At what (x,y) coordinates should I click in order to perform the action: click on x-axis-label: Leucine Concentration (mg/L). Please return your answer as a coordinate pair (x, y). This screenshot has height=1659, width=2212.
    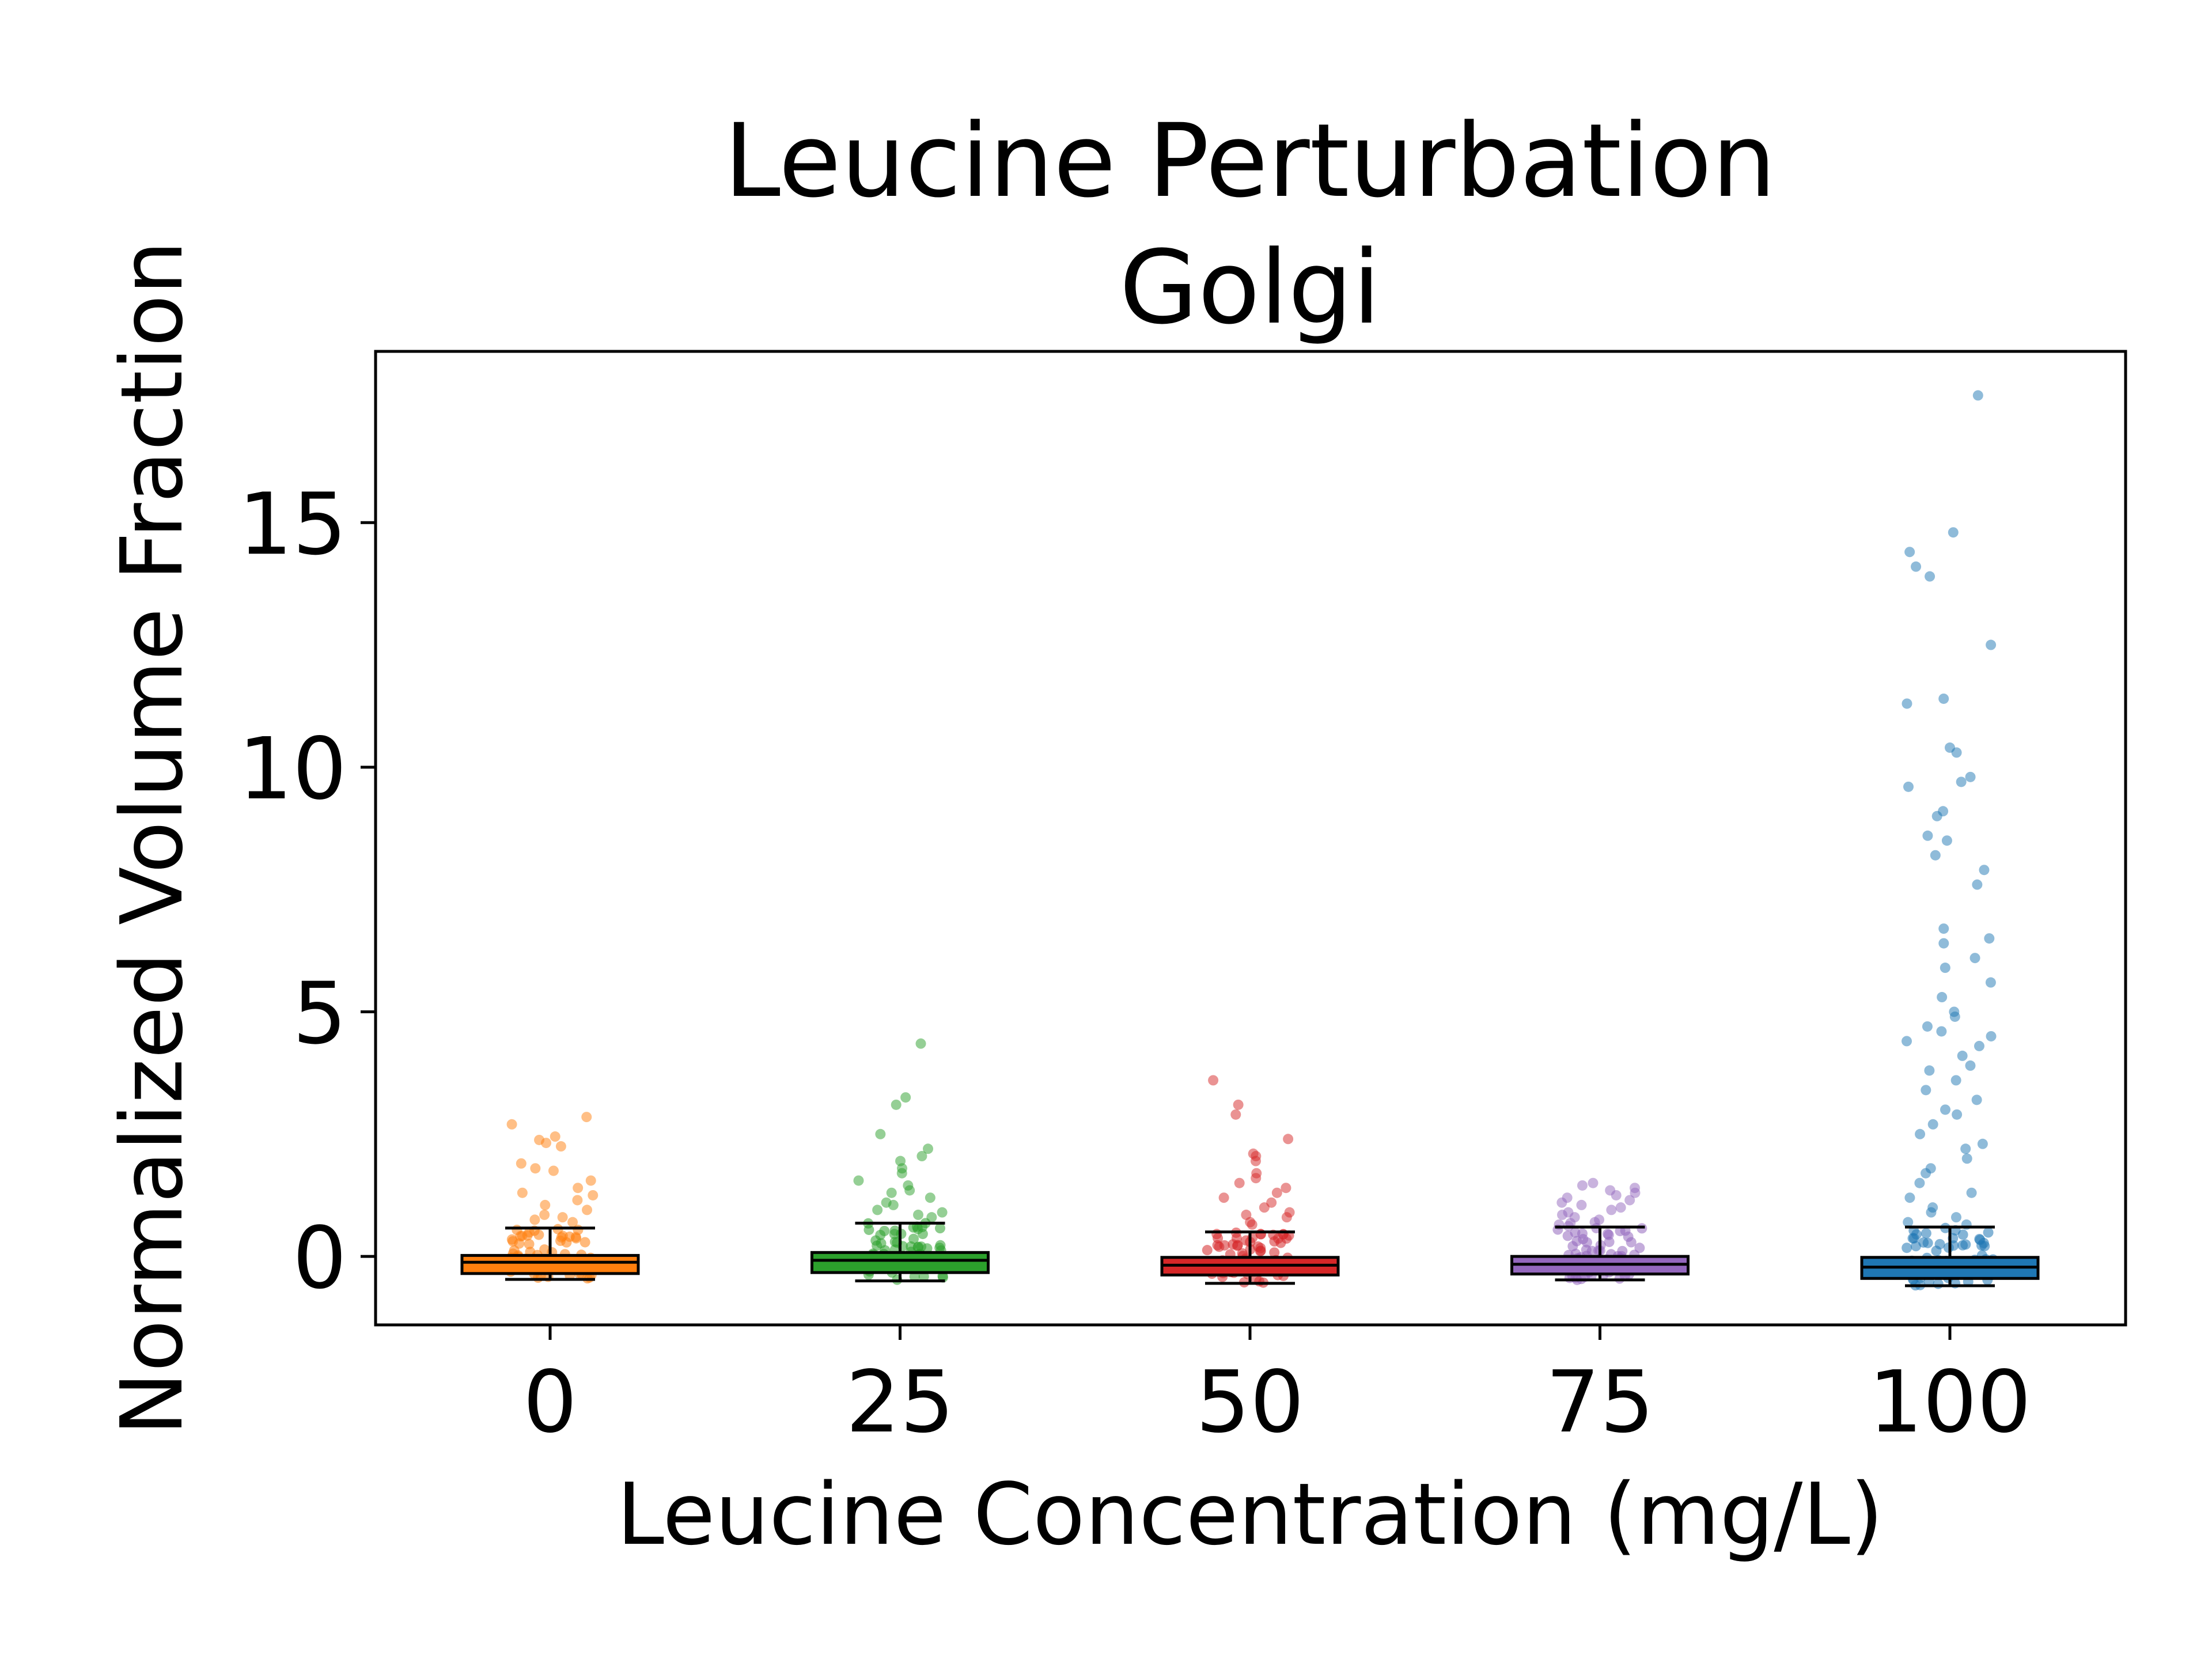
    Looking at the image, I should click on (1249, 1514).